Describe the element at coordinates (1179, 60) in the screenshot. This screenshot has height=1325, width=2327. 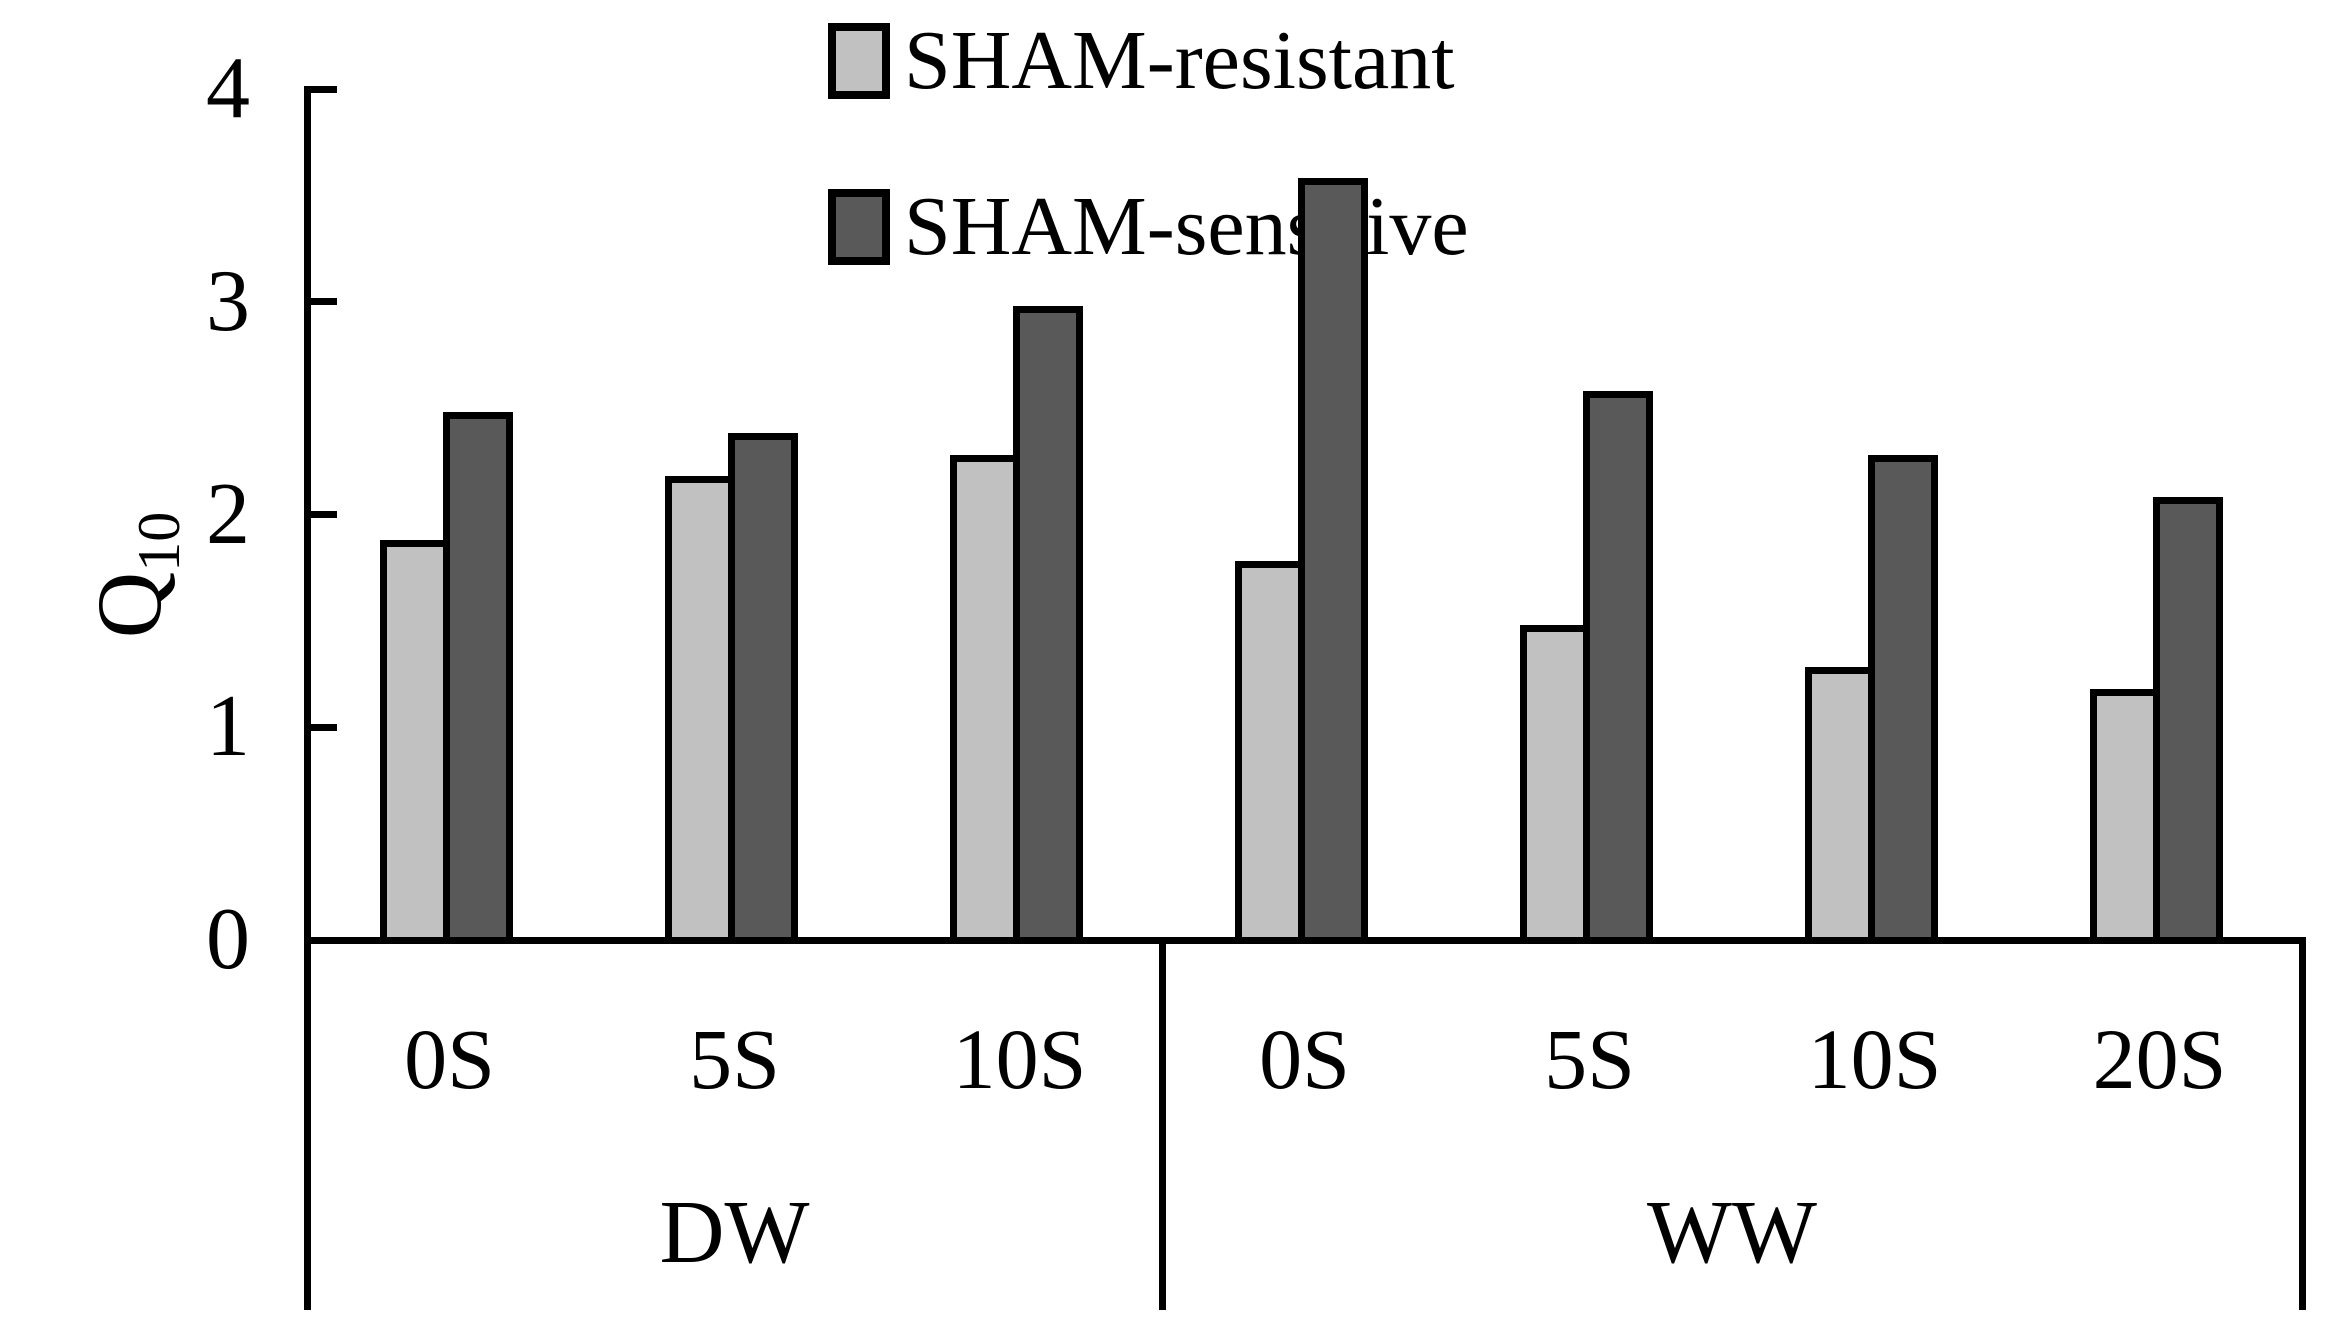
I see `legend-label-resistant: SHAM-resistant` at that location.